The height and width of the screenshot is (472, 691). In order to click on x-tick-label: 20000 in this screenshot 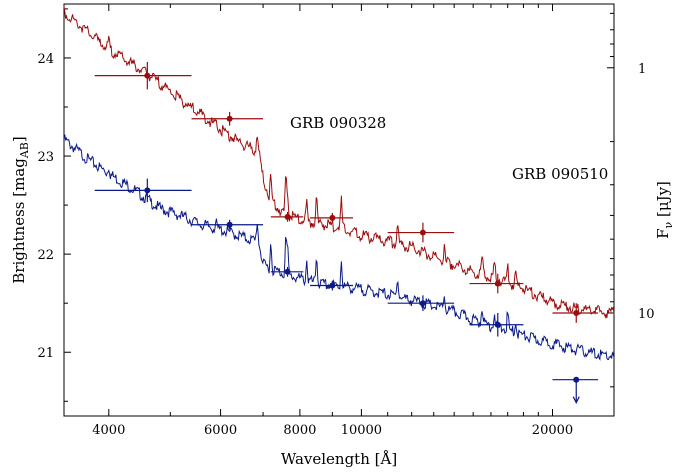, I will do `click(552, 430)`.